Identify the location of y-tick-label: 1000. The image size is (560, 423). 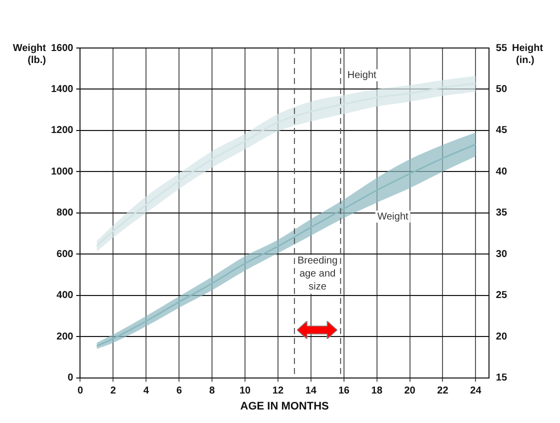
(62, 172).